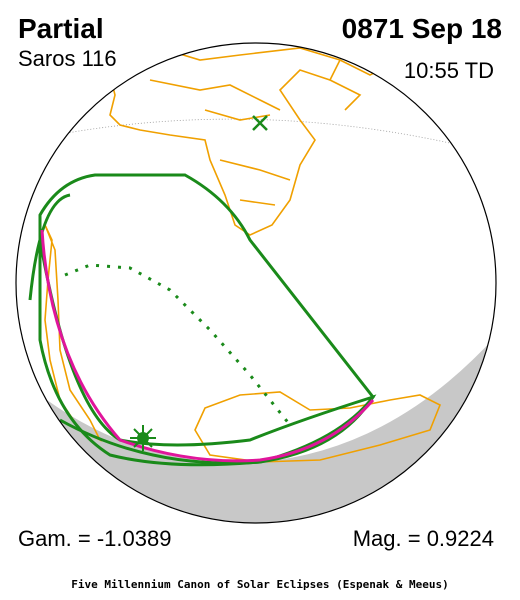 Image resolution: width=520 pixels, height=600 pixels. What do you see at coordinates (67, 58) in the screenshot?
I see `saros: Saros 116` at bounding box center [67, 58].